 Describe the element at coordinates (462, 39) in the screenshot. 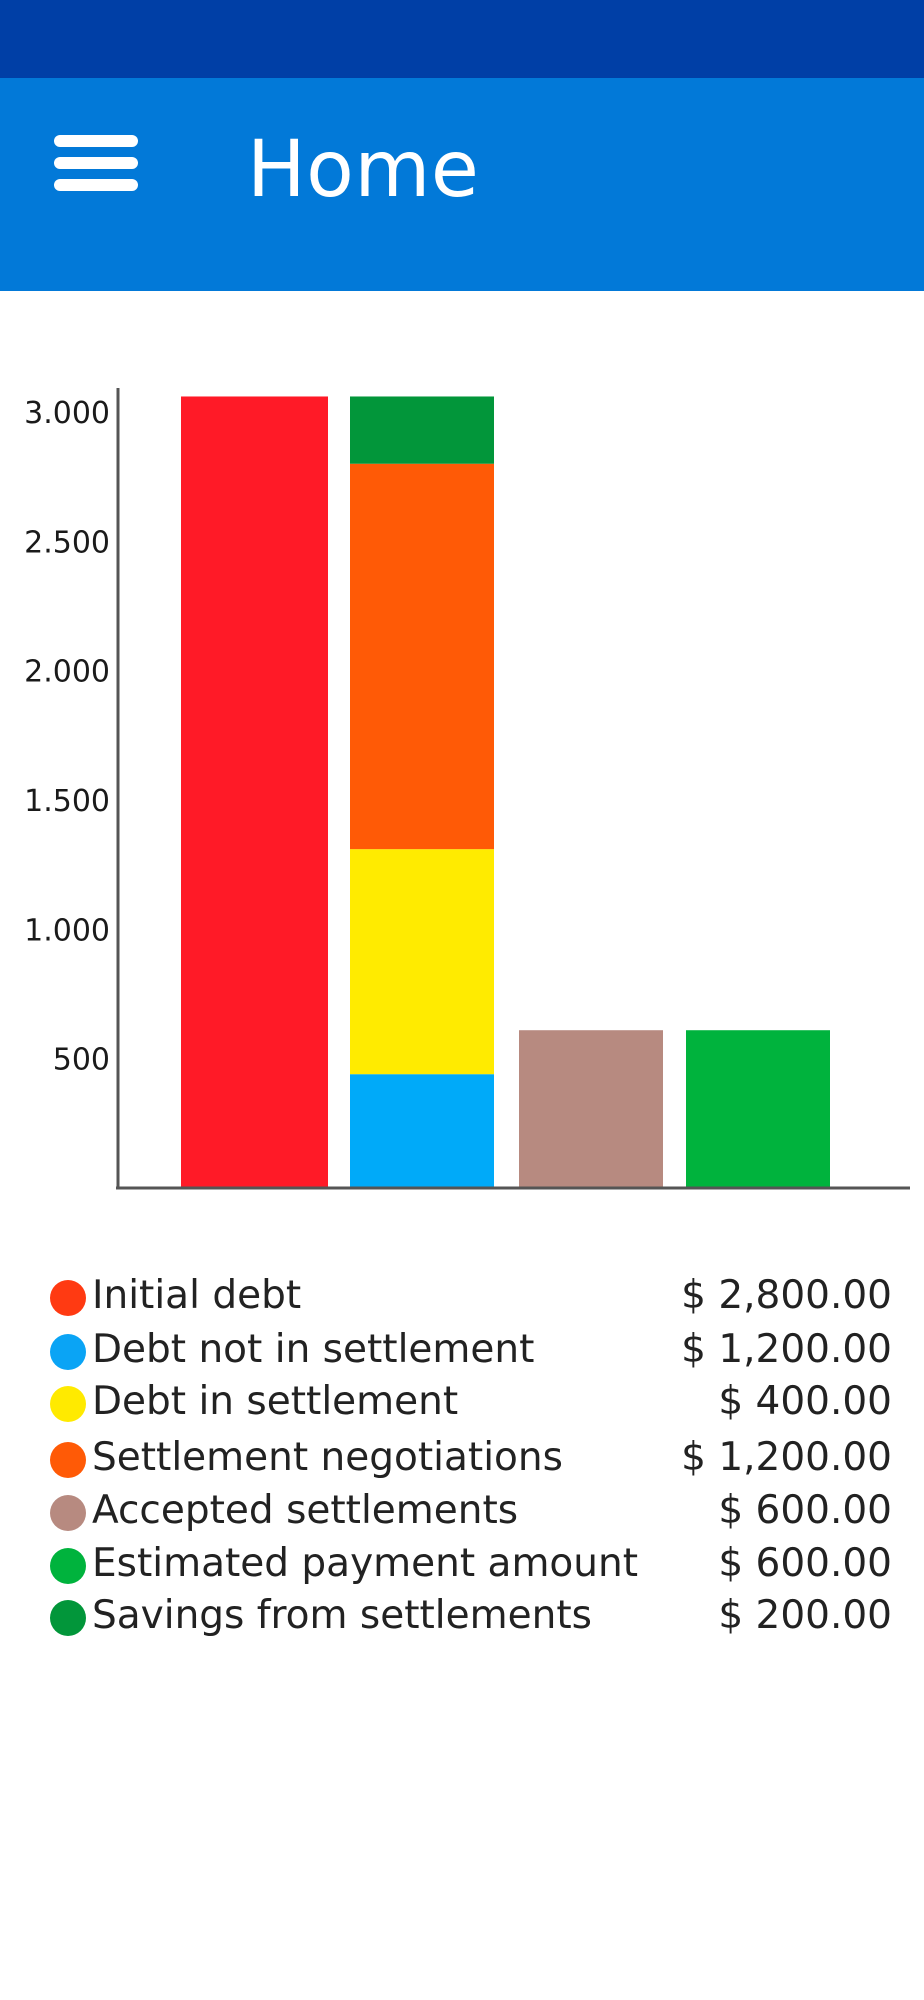

I see `status-bar` at that location.